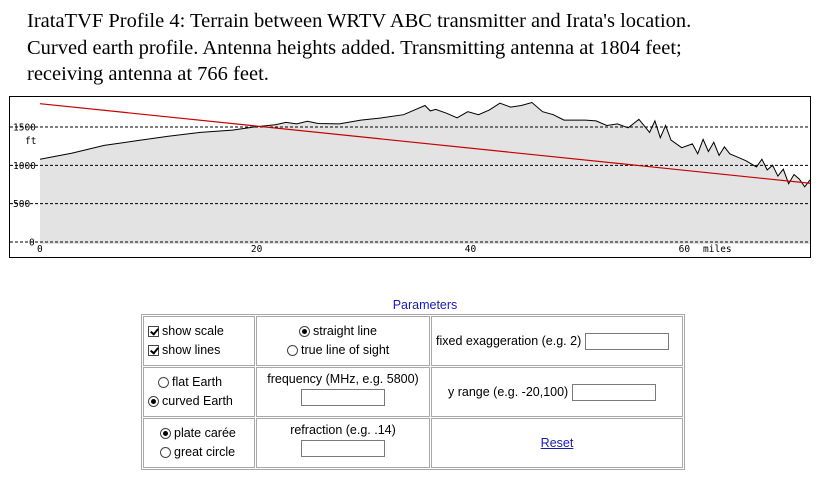  I want to click on frequency-cell: frequency (MHz, e.g. 5800), so click(343, 392).